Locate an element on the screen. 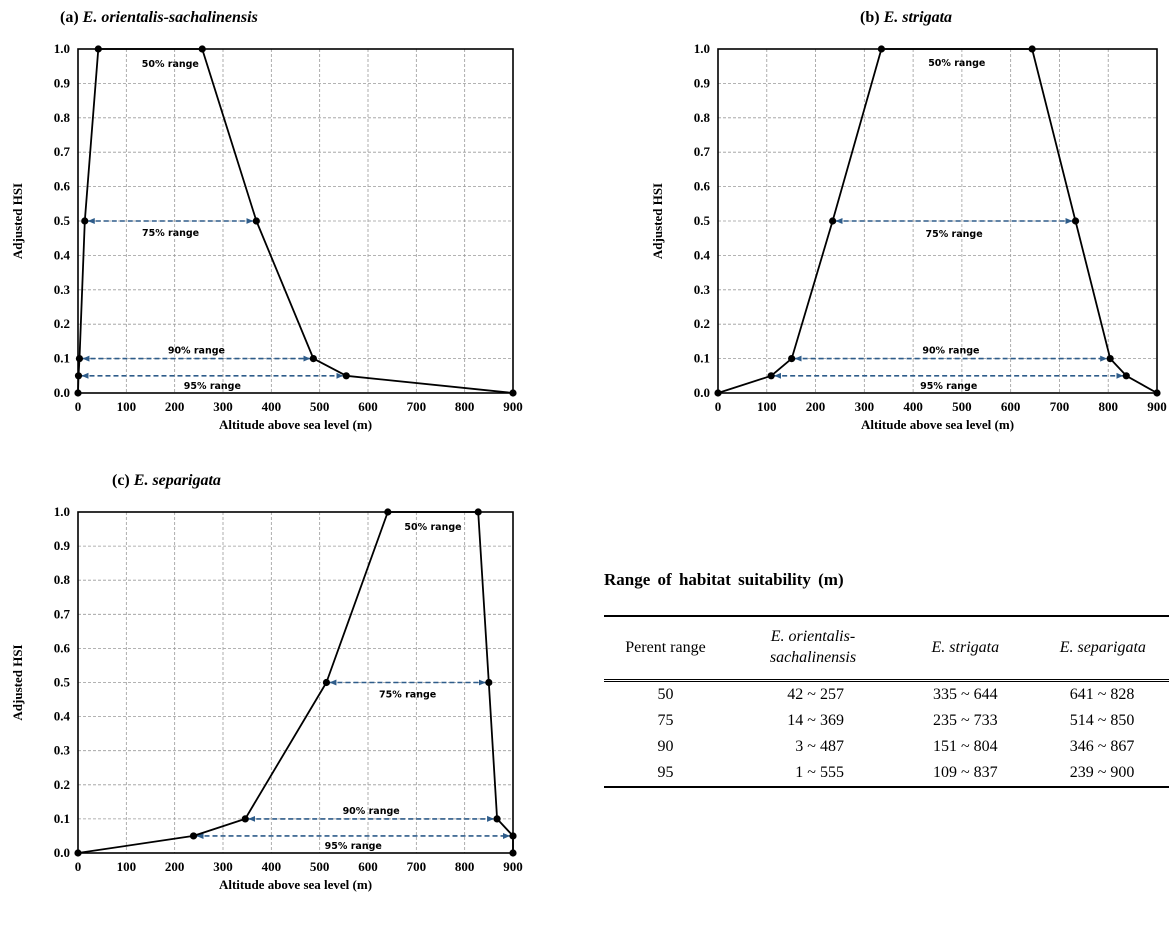  chart-title: (a) E. orientalis-sachalinensis is located at coordinates (159, 17).